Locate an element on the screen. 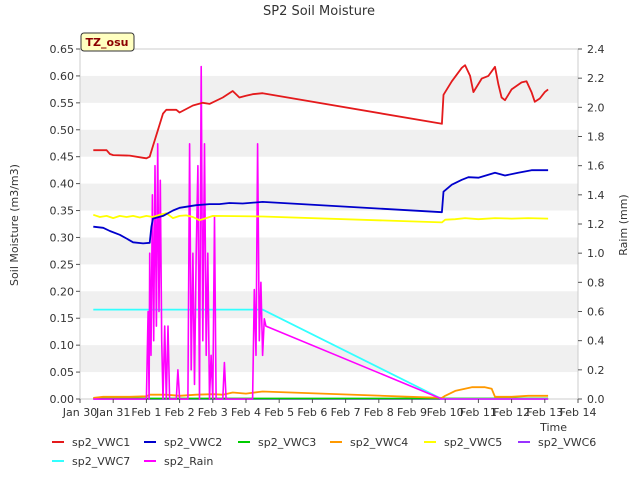 This screenshot has height=480, width=640. series-line-sp2_VWC1 is located at coordinates (321, 112).